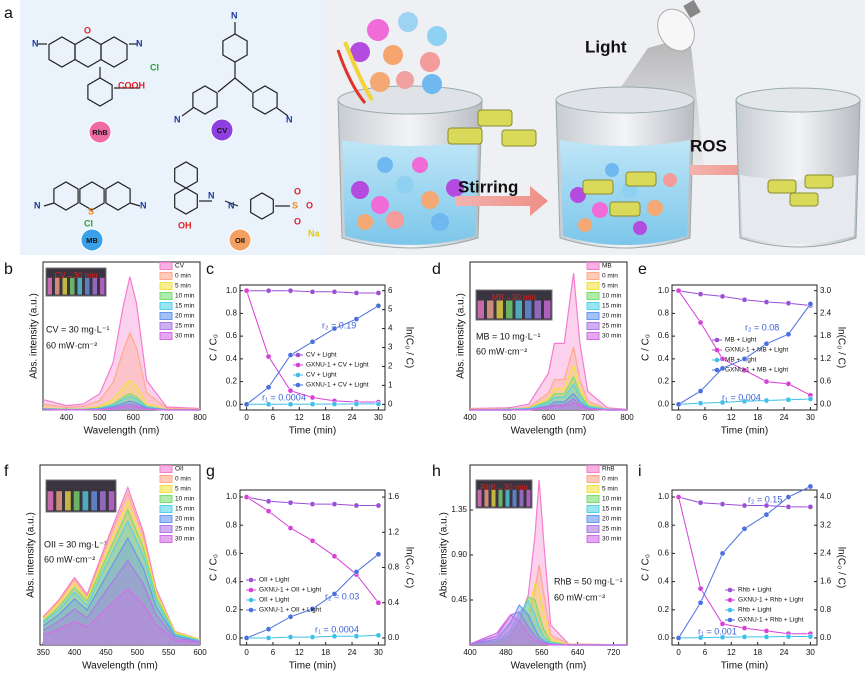 This screenshot has width=865, height=698. What do you see at coordinates (75, 544) in the screenshot?
I see `annotation: OII = 30 mg·L⁻¹` at bounding box center [75, 544].